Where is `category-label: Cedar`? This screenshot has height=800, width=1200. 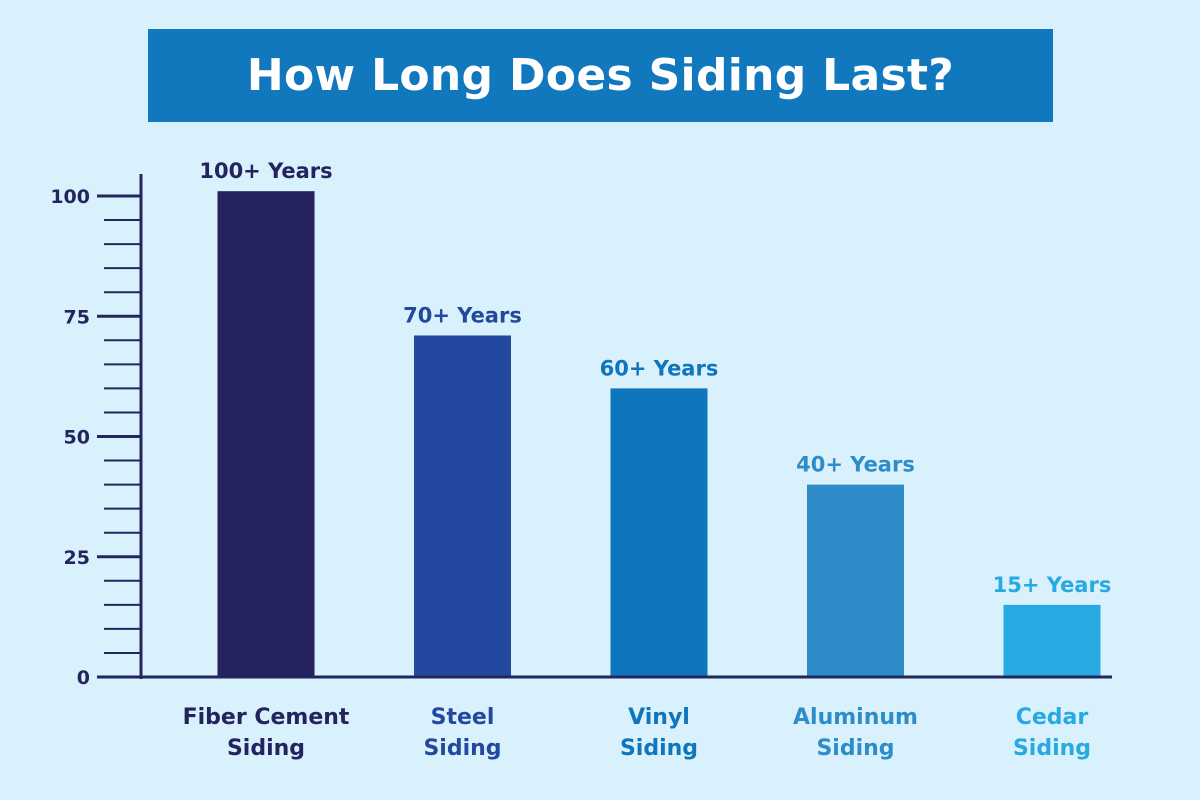
category-label: Cedar is located at coordinates (1052, 717).